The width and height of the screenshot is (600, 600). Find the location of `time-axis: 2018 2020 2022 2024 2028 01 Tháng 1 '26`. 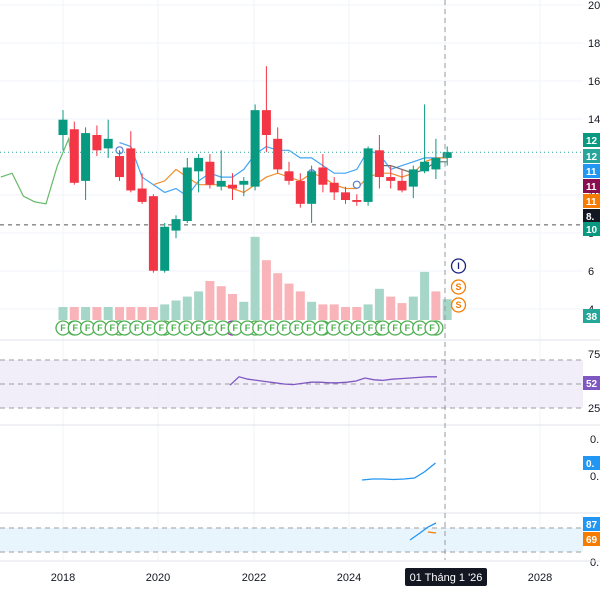

time-axis: 2018 2020 2022 2024 2028 01 Tháng 1 '26 is located at coordinates (300, 573).